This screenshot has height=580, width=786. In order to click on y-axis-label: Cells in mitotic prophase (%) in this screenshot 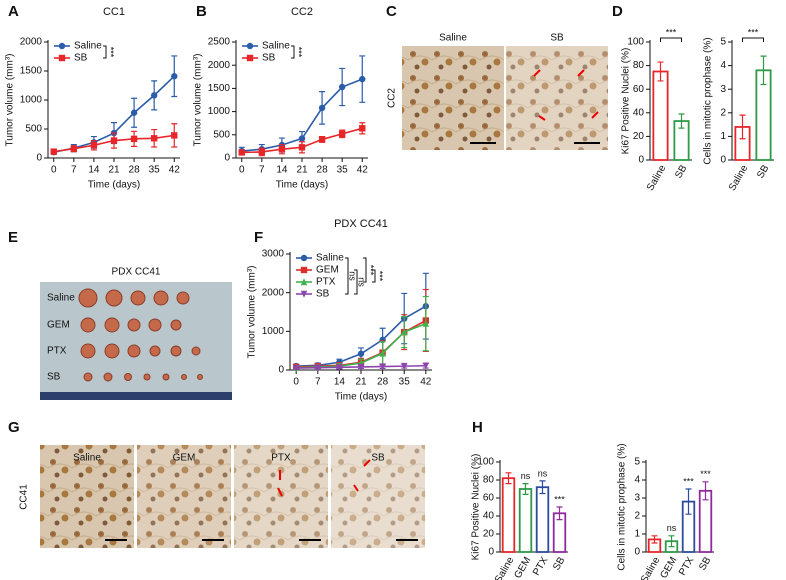, I will do `click(708, 100)`.